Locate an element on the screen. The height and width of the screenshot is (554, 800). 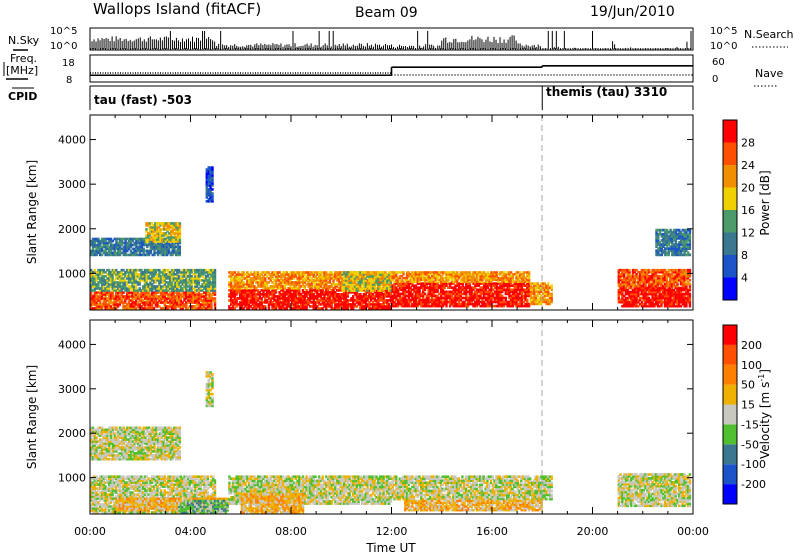
freq-tick-bottom: 8 is located at coordinates (69, 80).